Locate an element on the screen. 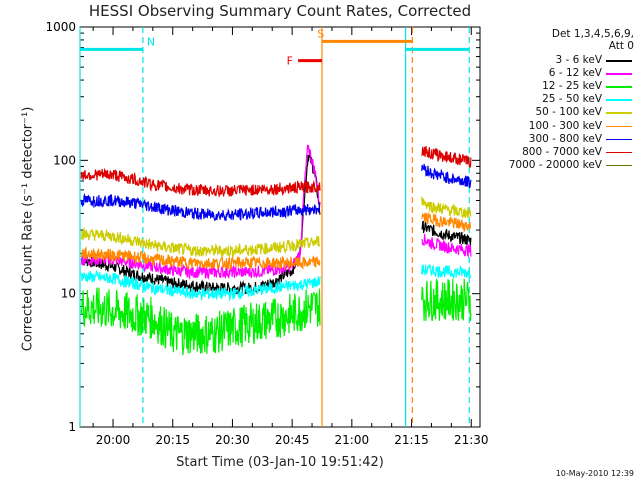  legend-entry: 6 - 12 keV is located at coordinates (559, 73).